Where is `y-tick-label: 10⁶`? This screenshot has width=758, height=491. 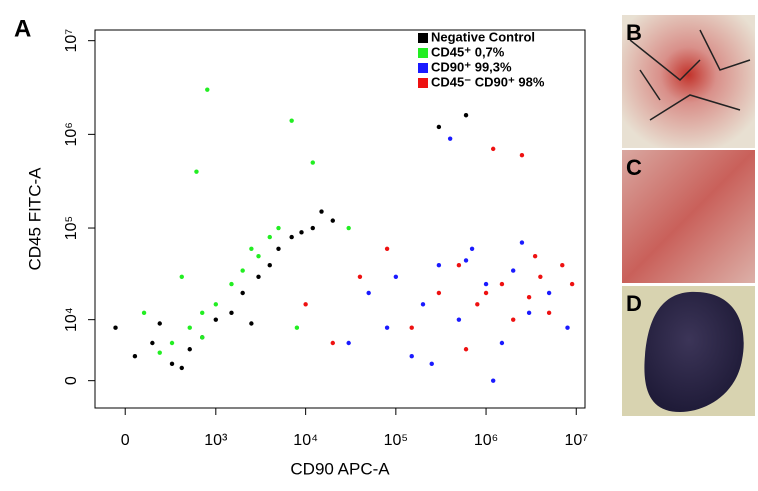
y-tick-label: 10⁶ is located at coordinates (71, 134).